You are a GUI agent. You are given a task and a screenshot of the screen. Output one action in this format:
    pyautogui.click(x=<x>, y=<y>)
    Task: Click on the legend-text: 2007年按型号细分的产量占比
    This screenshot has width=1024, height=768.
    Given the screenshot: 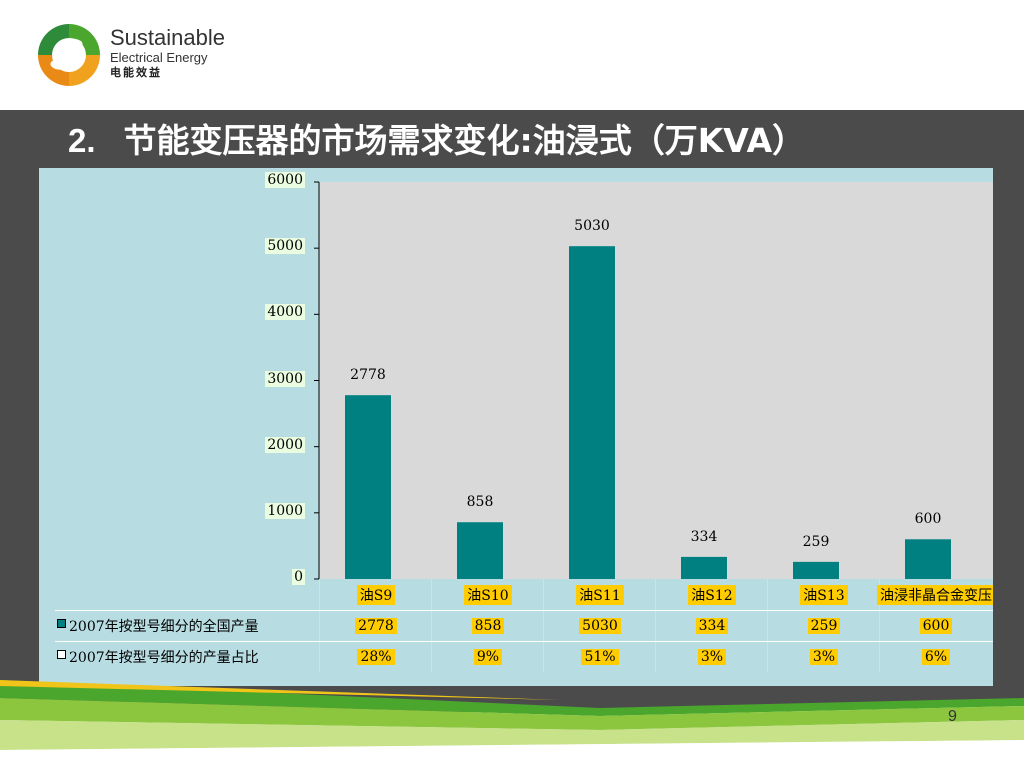 What is the action you would take?
    pyautogui.click(x=164, y=657)
    